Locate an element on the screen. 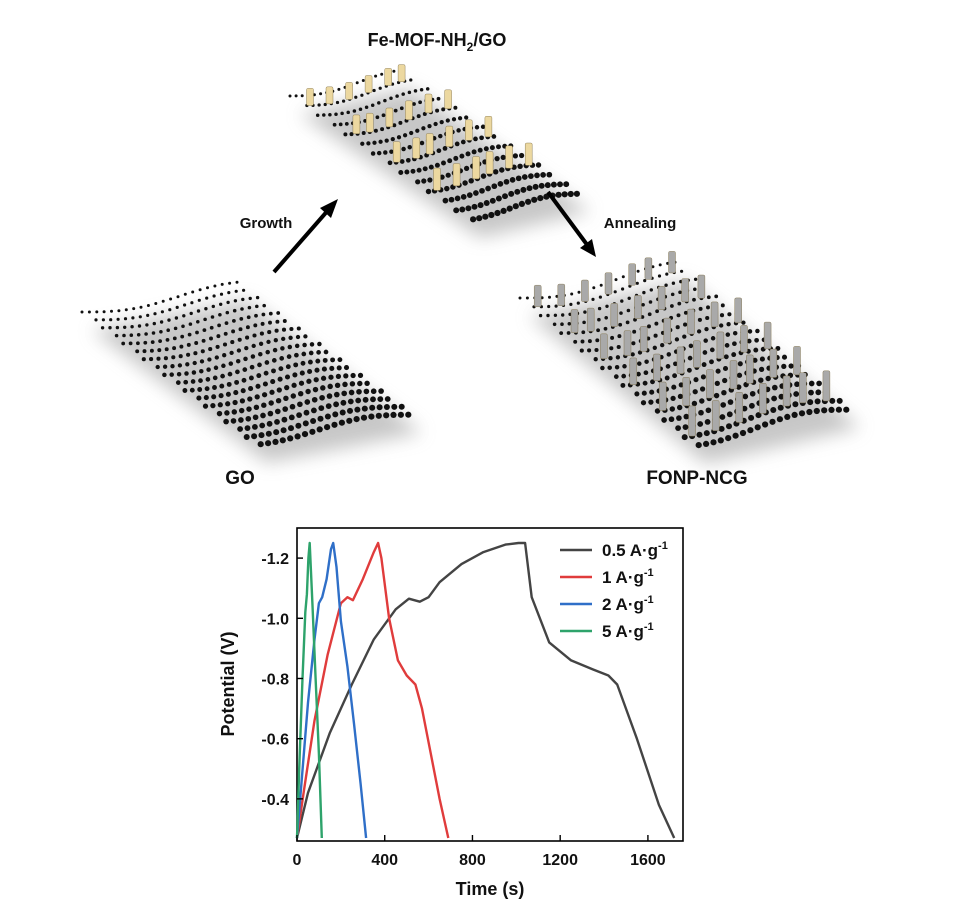  growth-label: Growth is located at coordinates (266, 223).